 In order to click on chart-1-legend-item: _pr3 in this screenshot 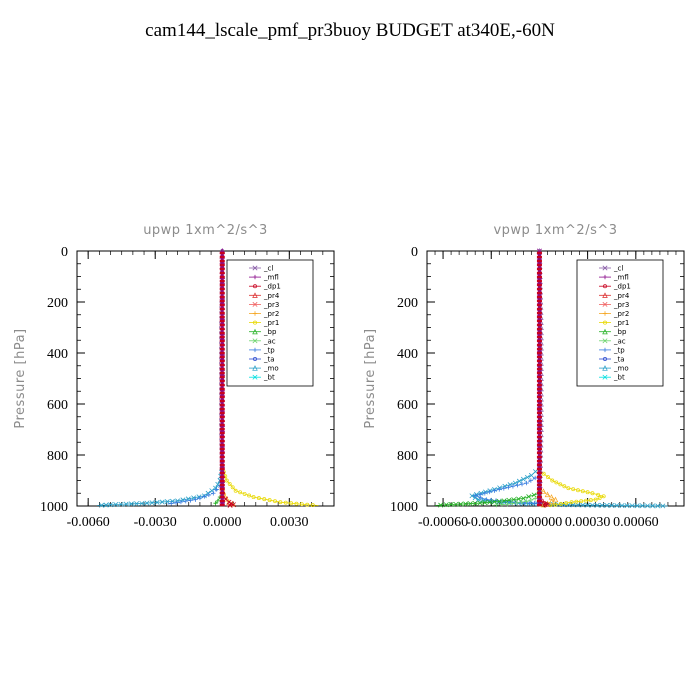, I will do `click(264, 305)`.